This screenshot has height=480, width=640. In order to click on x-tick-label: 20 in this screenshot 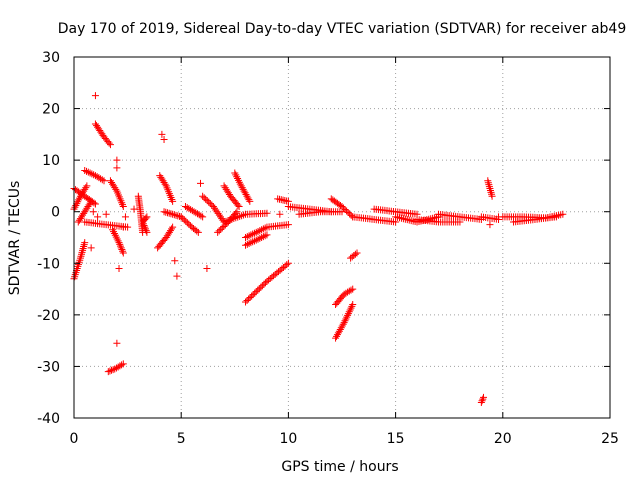, I will do `click(503, 439)`.